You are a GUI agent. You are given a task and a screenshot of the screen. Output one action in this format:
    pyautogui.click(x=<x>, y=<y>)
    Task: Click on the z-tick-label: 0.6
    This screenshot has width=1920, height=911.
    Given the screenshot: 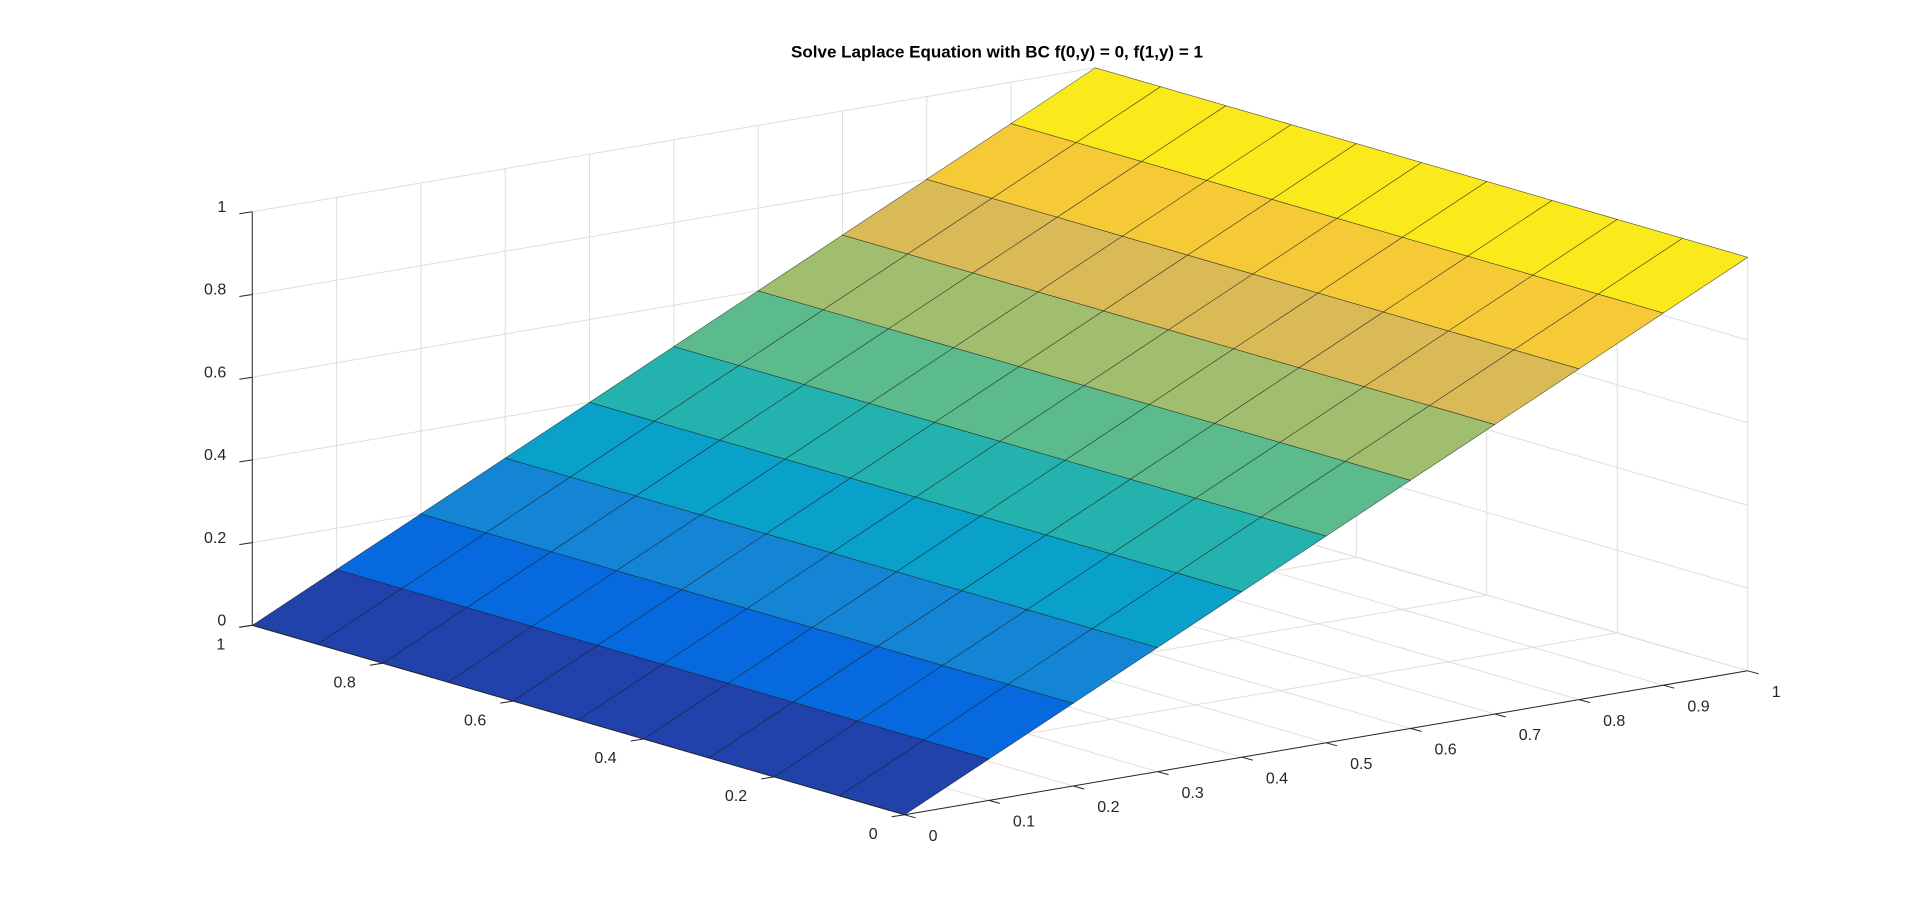 What is the action you would take?
    pyautogui.click(x=215, y=372)
    